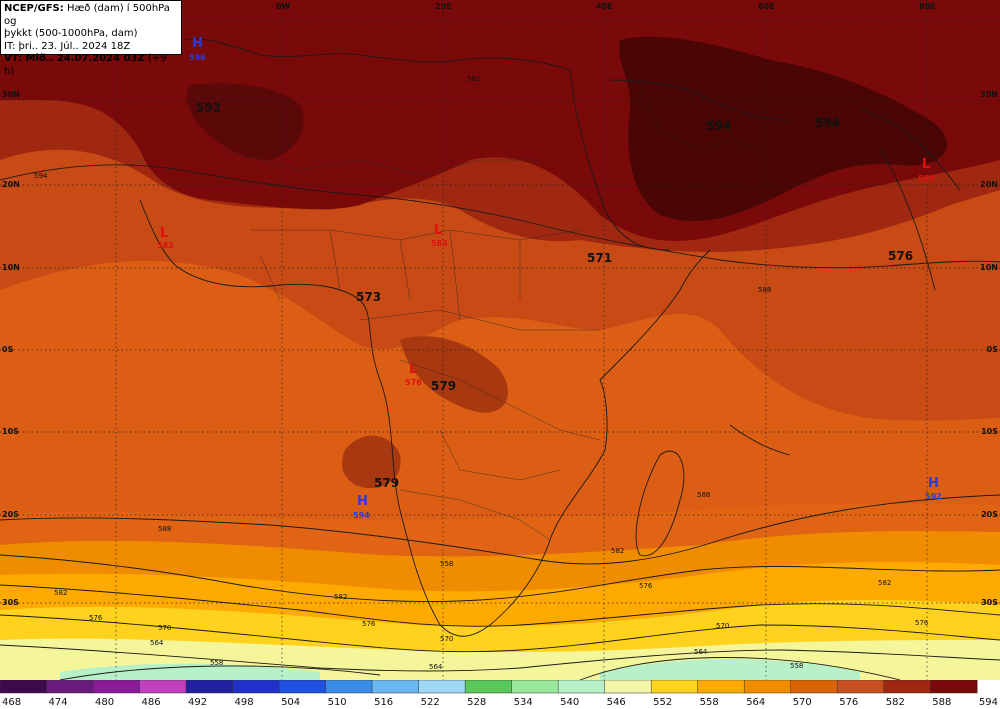  I want to click on colorbar-tick-label: 510, so click(337, 702).